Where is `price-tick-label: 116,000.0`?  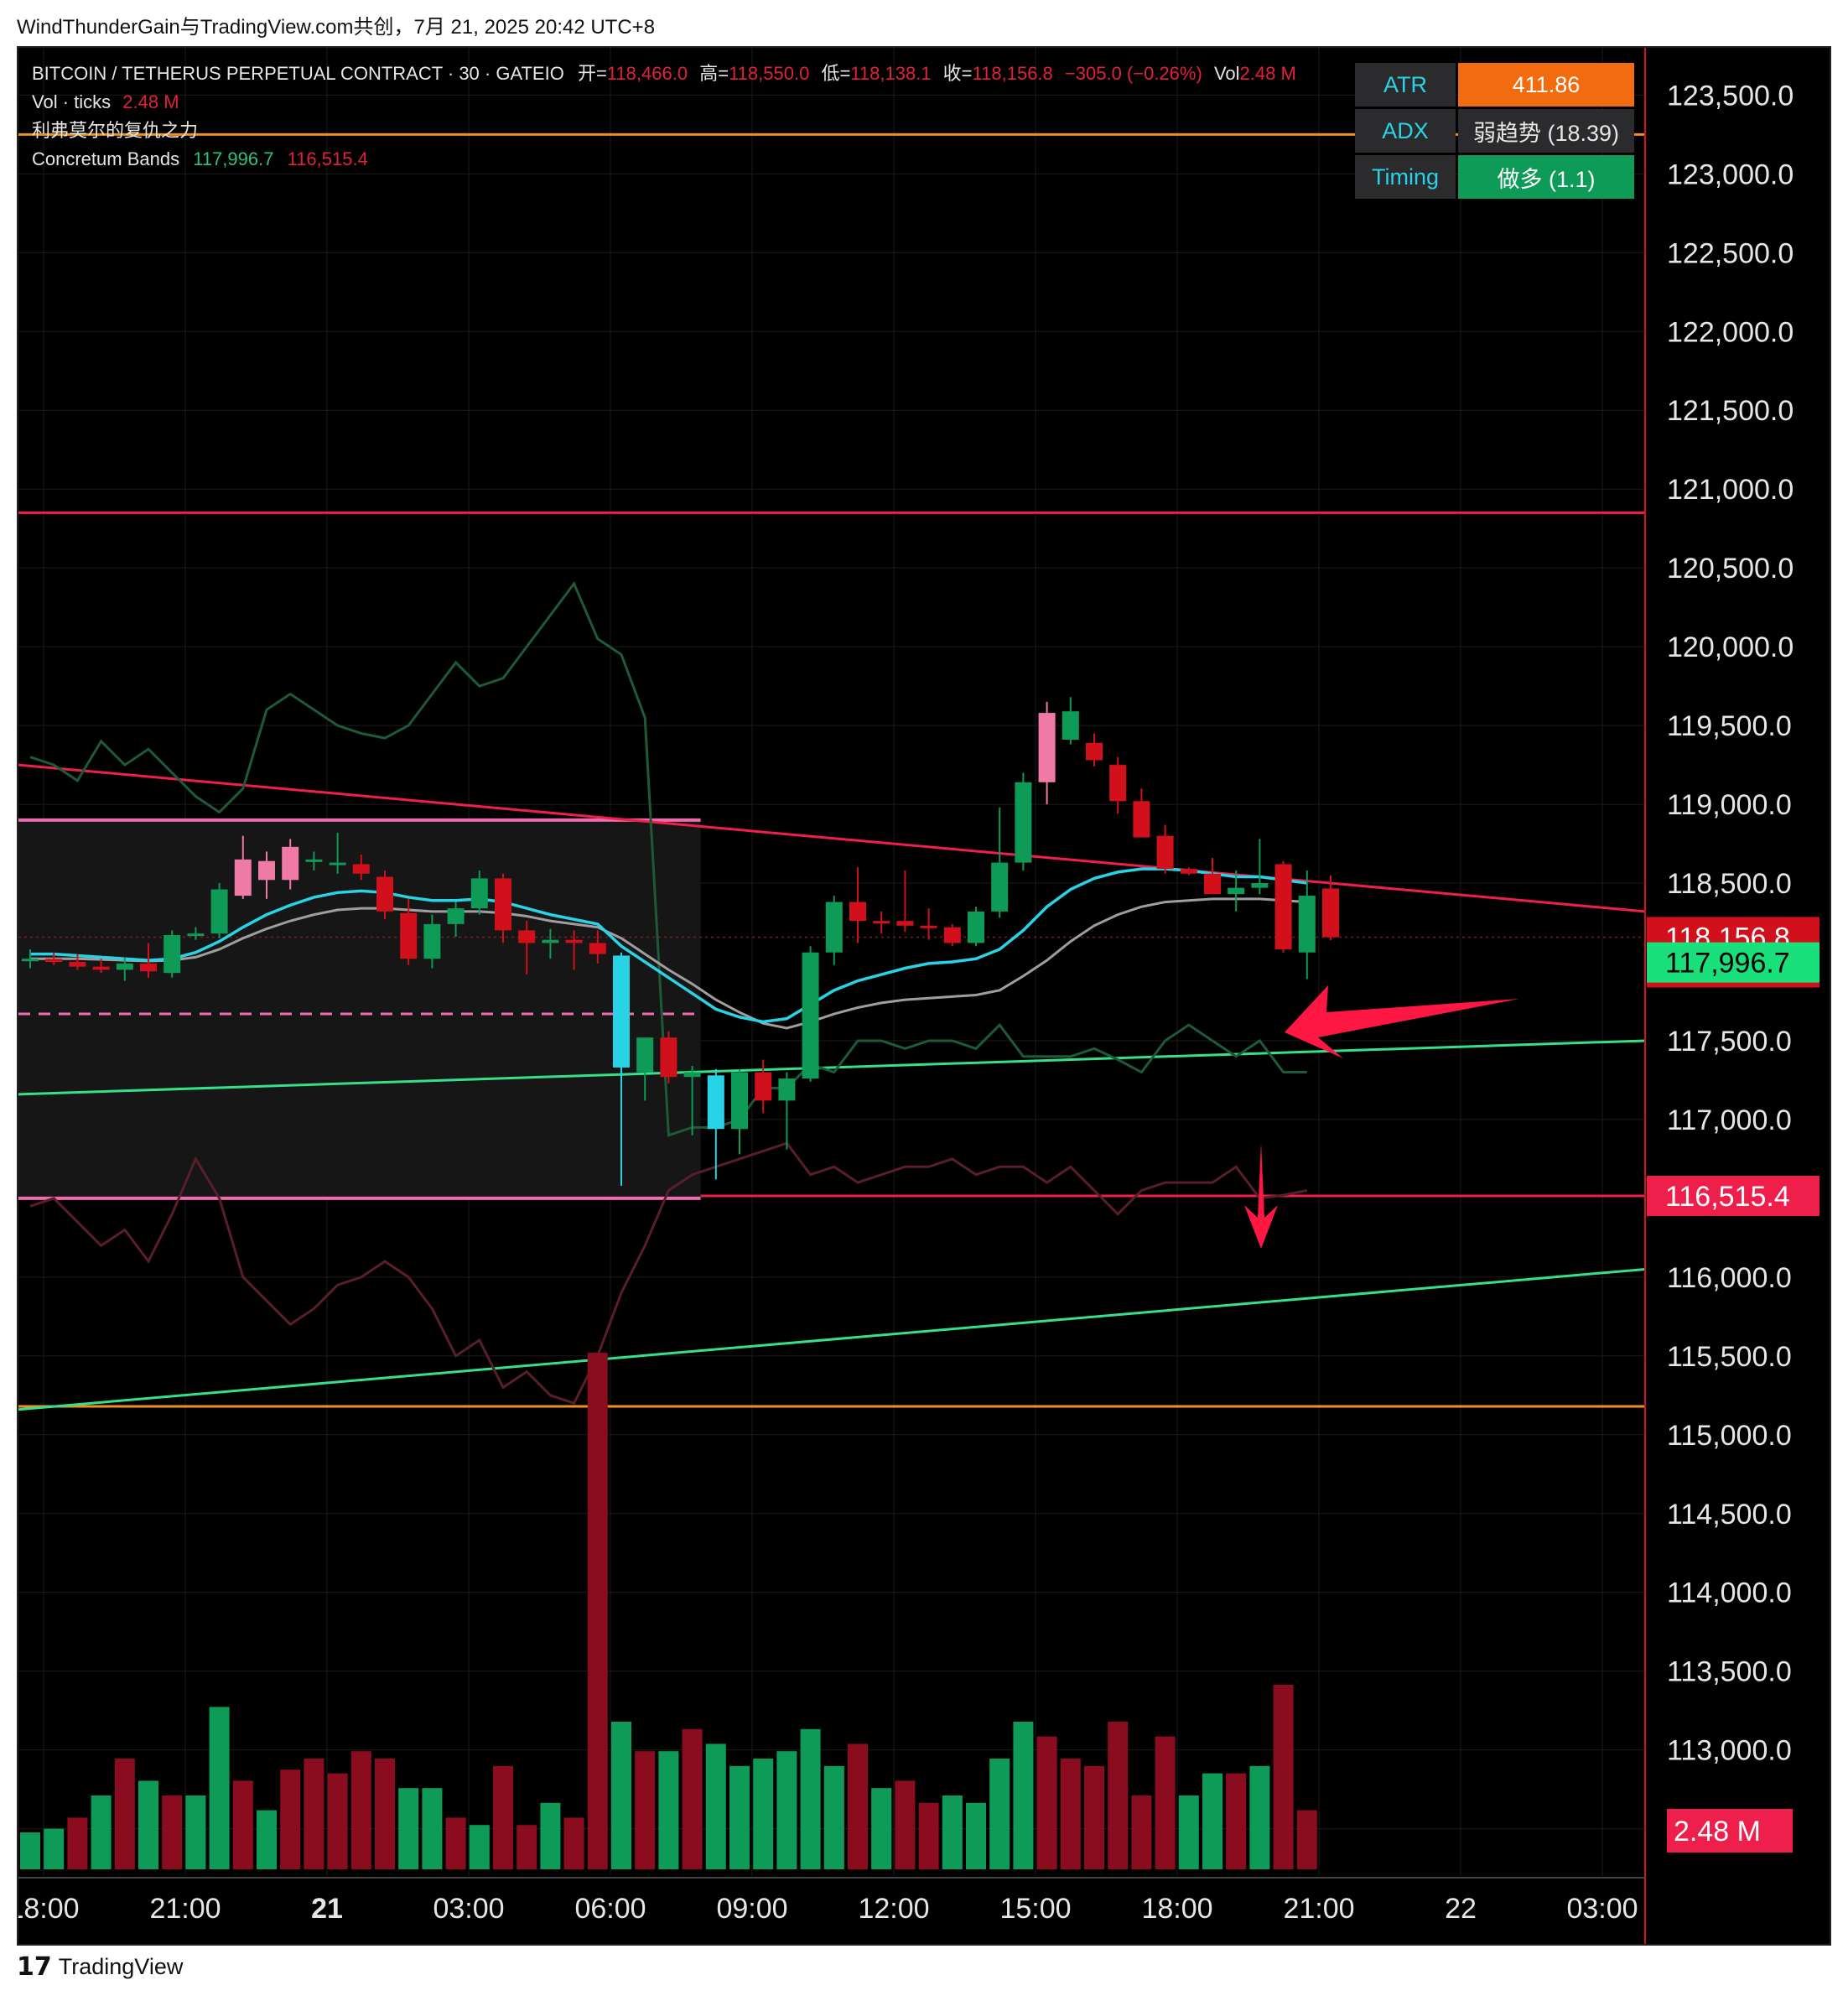
price-tick-label: 116,000.0 is located at coordinates (1730, 1278).